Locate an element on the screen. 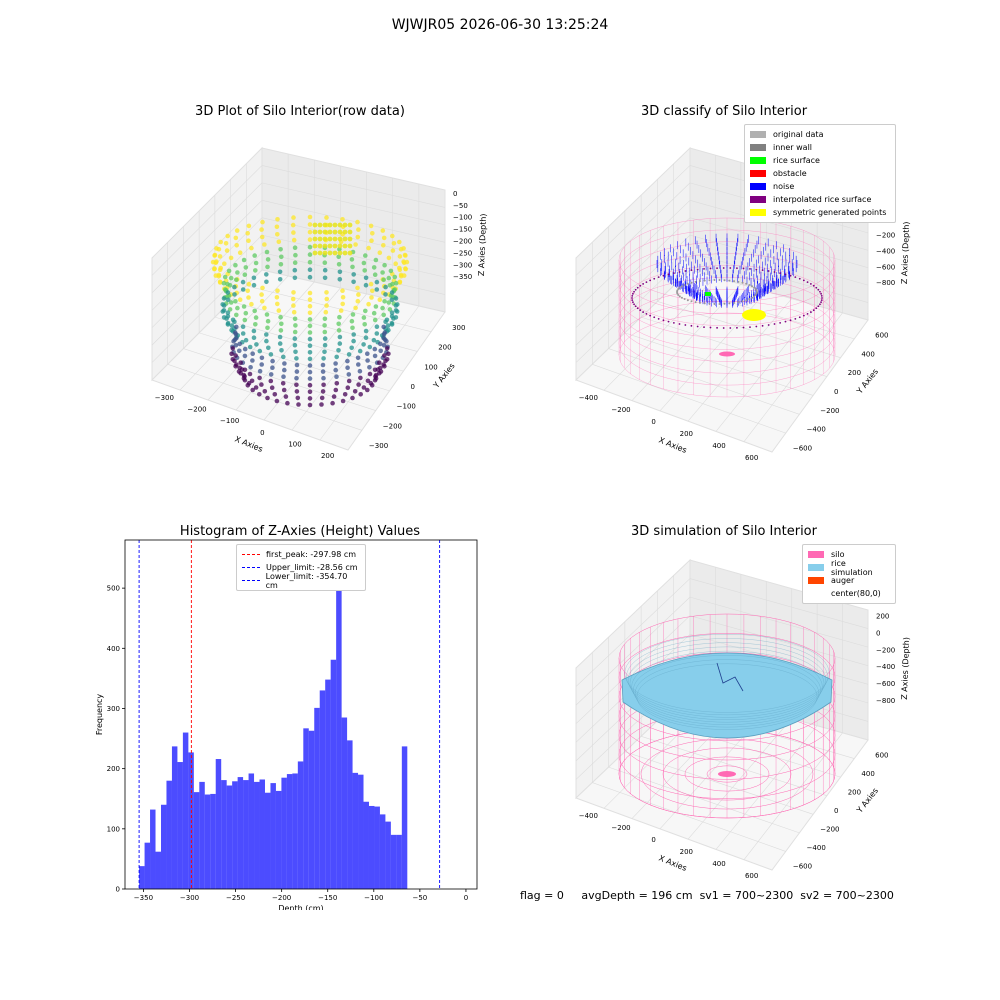 This screenshot has height=1000, width=1000. rice-surface-point is located at coordinates (708, 294).